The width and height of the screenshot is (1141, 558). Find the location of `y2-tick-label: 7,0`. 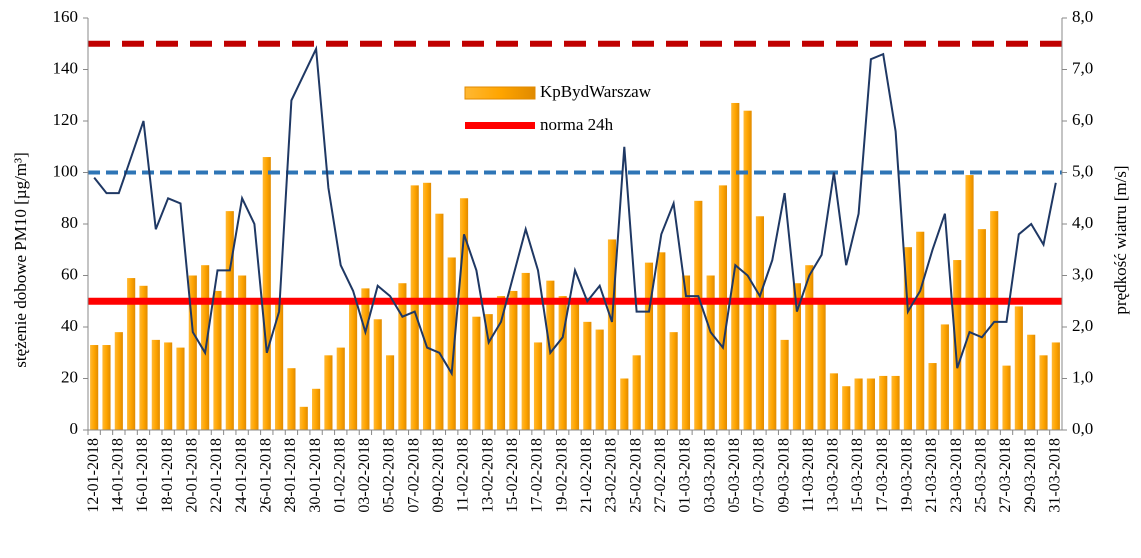

y2-tick-label: 7,0 is located at coordinates (1082, 67).